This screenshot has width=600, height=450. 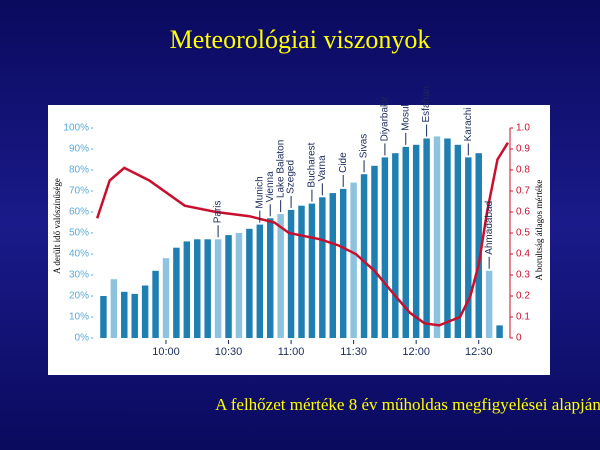 What do you see at coordinates (523, 317) in the screenshot?
I see `y2-tick-label: 0.1` at bounding box center [523, 317].